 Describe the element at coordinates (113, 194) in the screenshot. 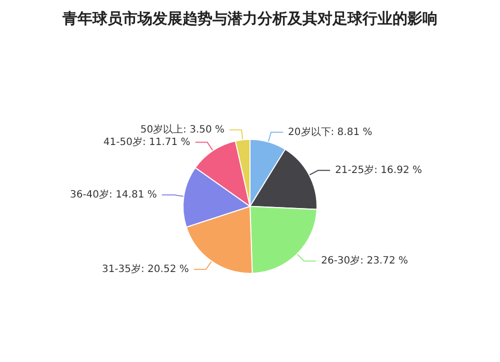

I see `slice-label: 36-40岁: 14.81 %` at that location.